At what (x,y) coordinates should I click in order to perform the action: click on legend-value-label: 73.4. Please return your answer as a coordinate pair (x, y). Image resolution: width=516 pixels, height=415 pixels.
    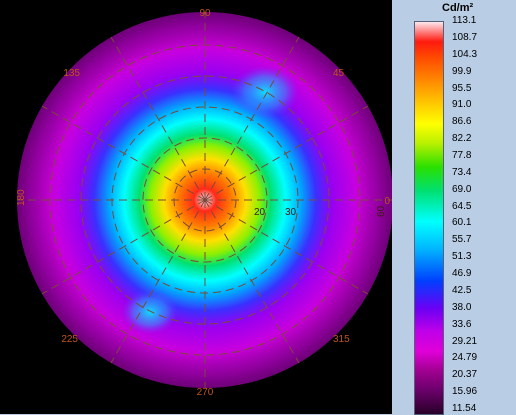
    Looking at the image, I should click on (462, 172).